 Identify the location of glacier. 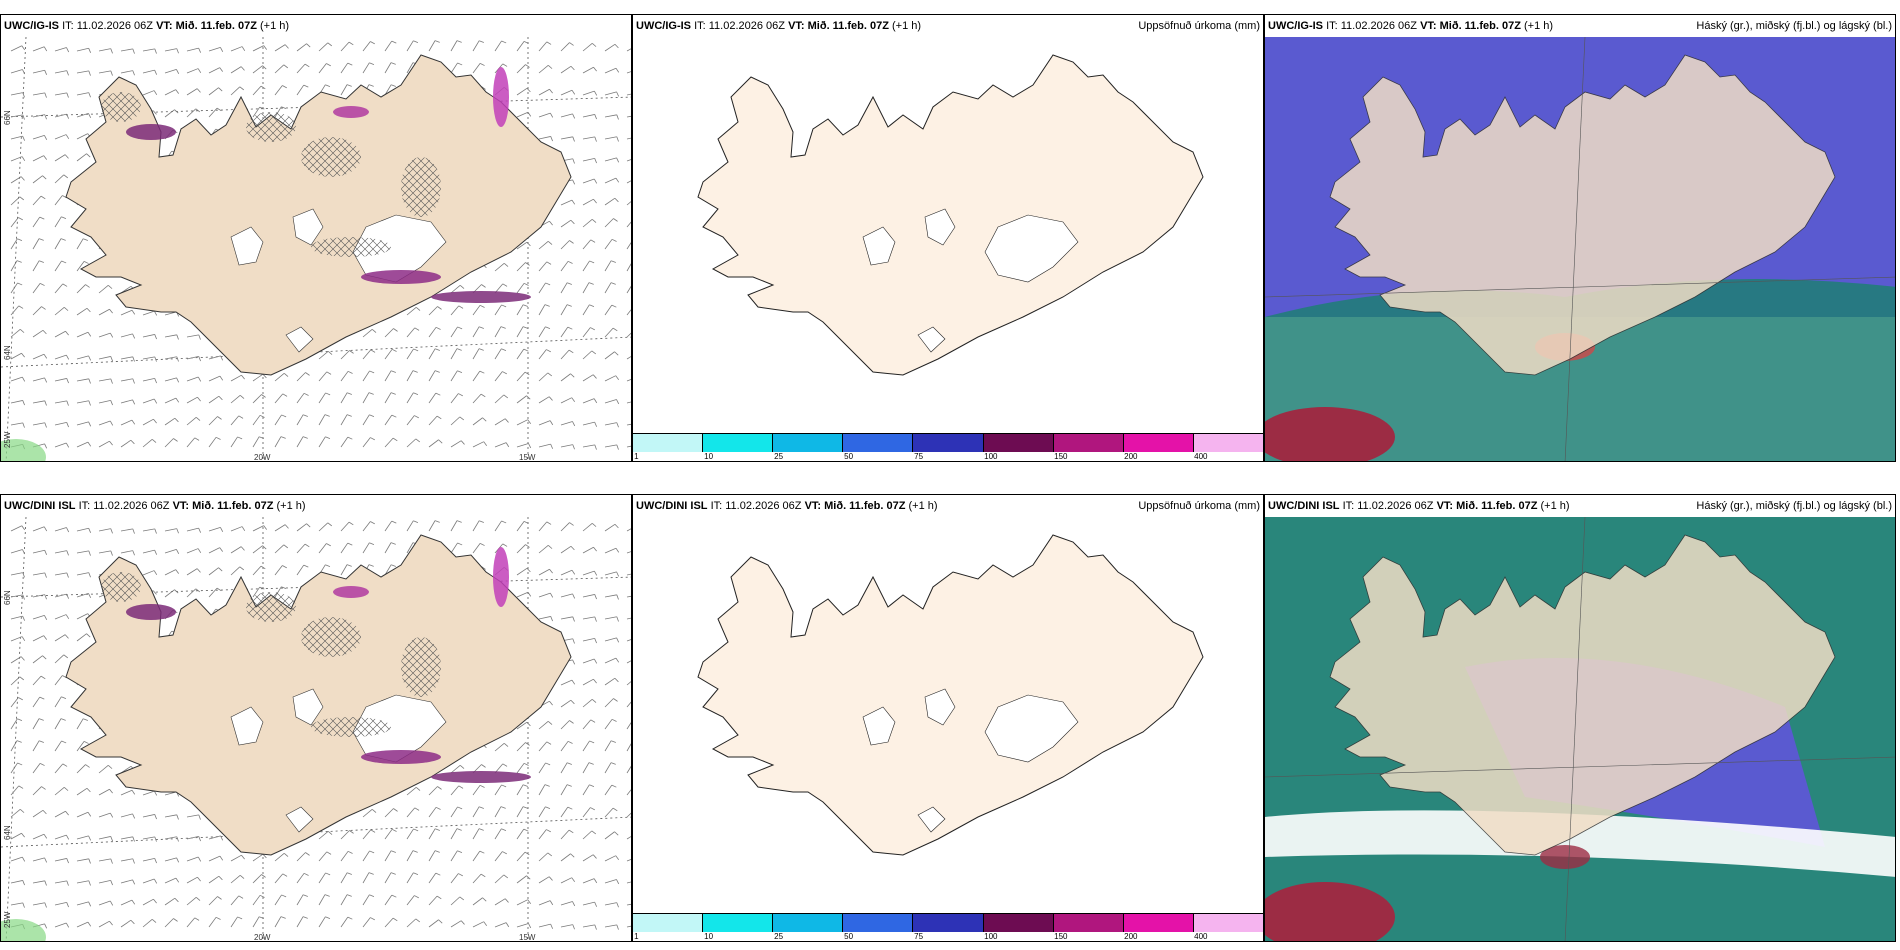
(1031, 728).